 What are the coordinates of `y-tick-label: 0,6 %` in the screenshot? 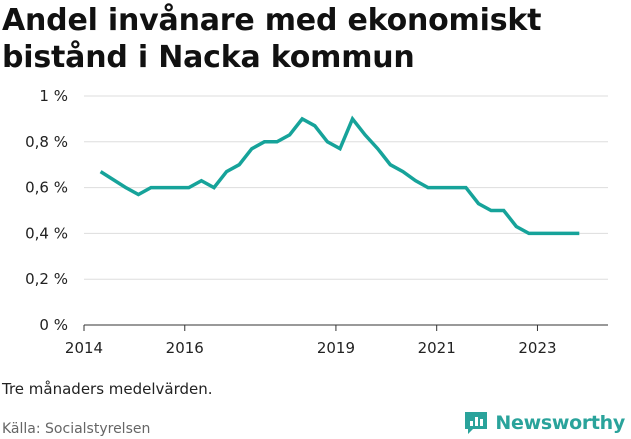 It's located at (46, 188).